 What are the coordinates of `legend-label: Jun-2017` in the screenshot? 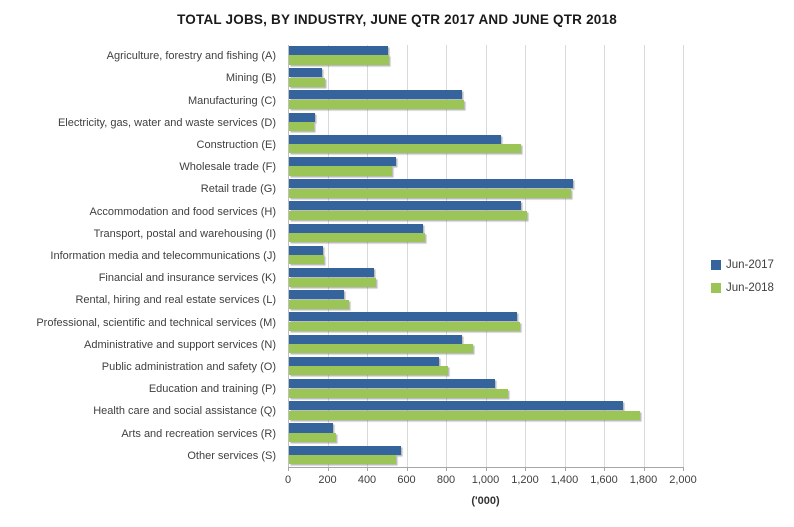 It's located at (750, 265).